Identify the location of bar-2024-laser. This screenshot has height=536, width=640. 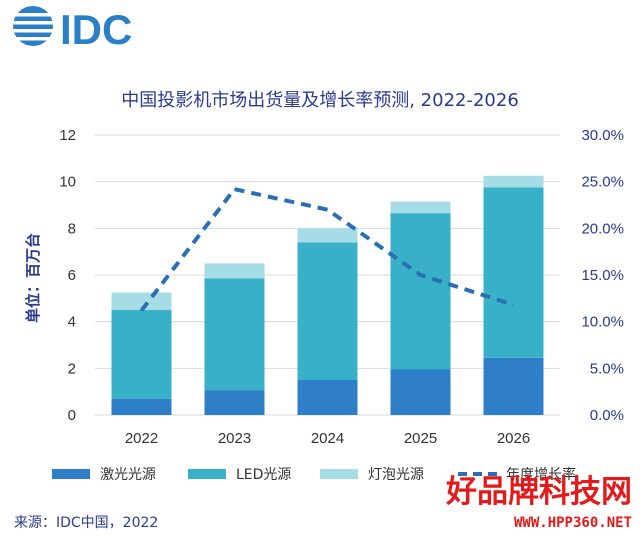
(327, 397).